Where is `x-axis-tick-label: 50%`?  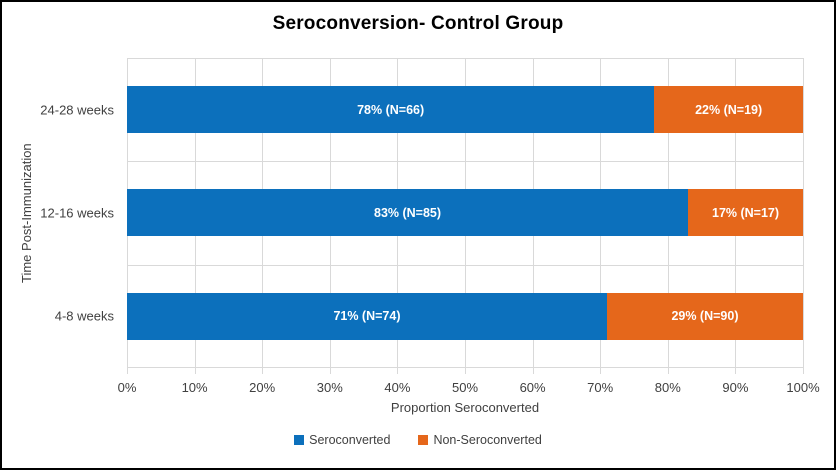
x-axis-tick-label: 50% is located at coordinates (465, 387).